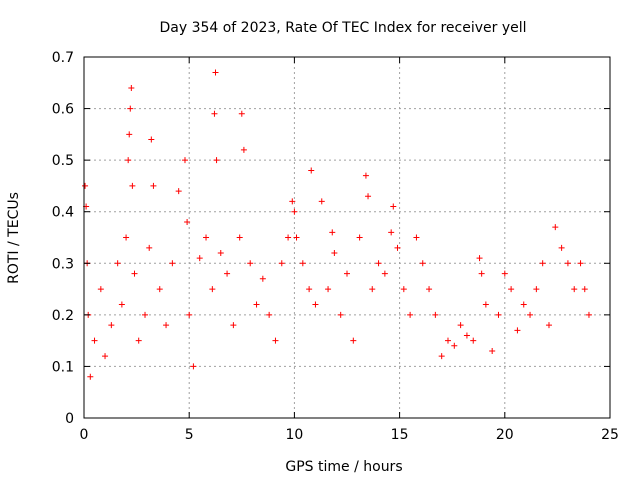 The width and height of the screenshot is (640, 480). Describe the element at coordinates (505, 435) in the screenshot. I see `x-tick-label: 20` at that location.